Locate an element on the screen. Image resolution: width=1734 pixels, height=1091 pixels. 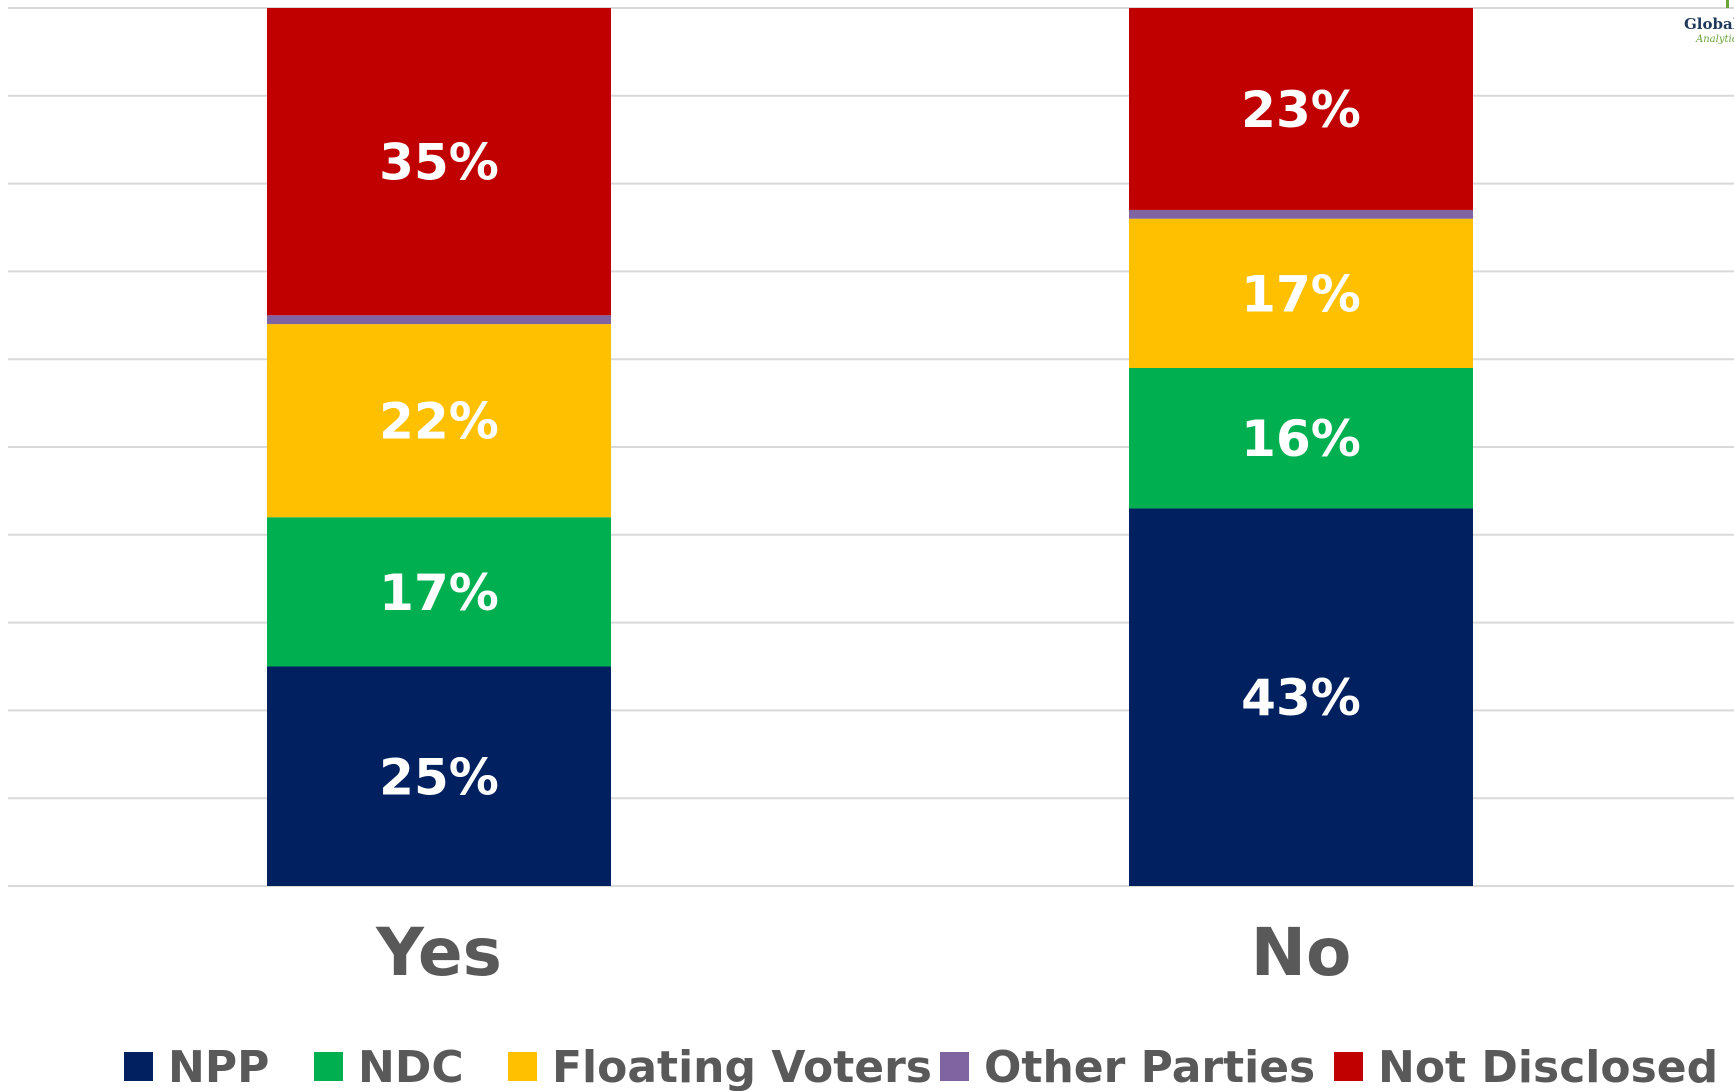
legend-item: NDC is located at coordinates (389, 1066).